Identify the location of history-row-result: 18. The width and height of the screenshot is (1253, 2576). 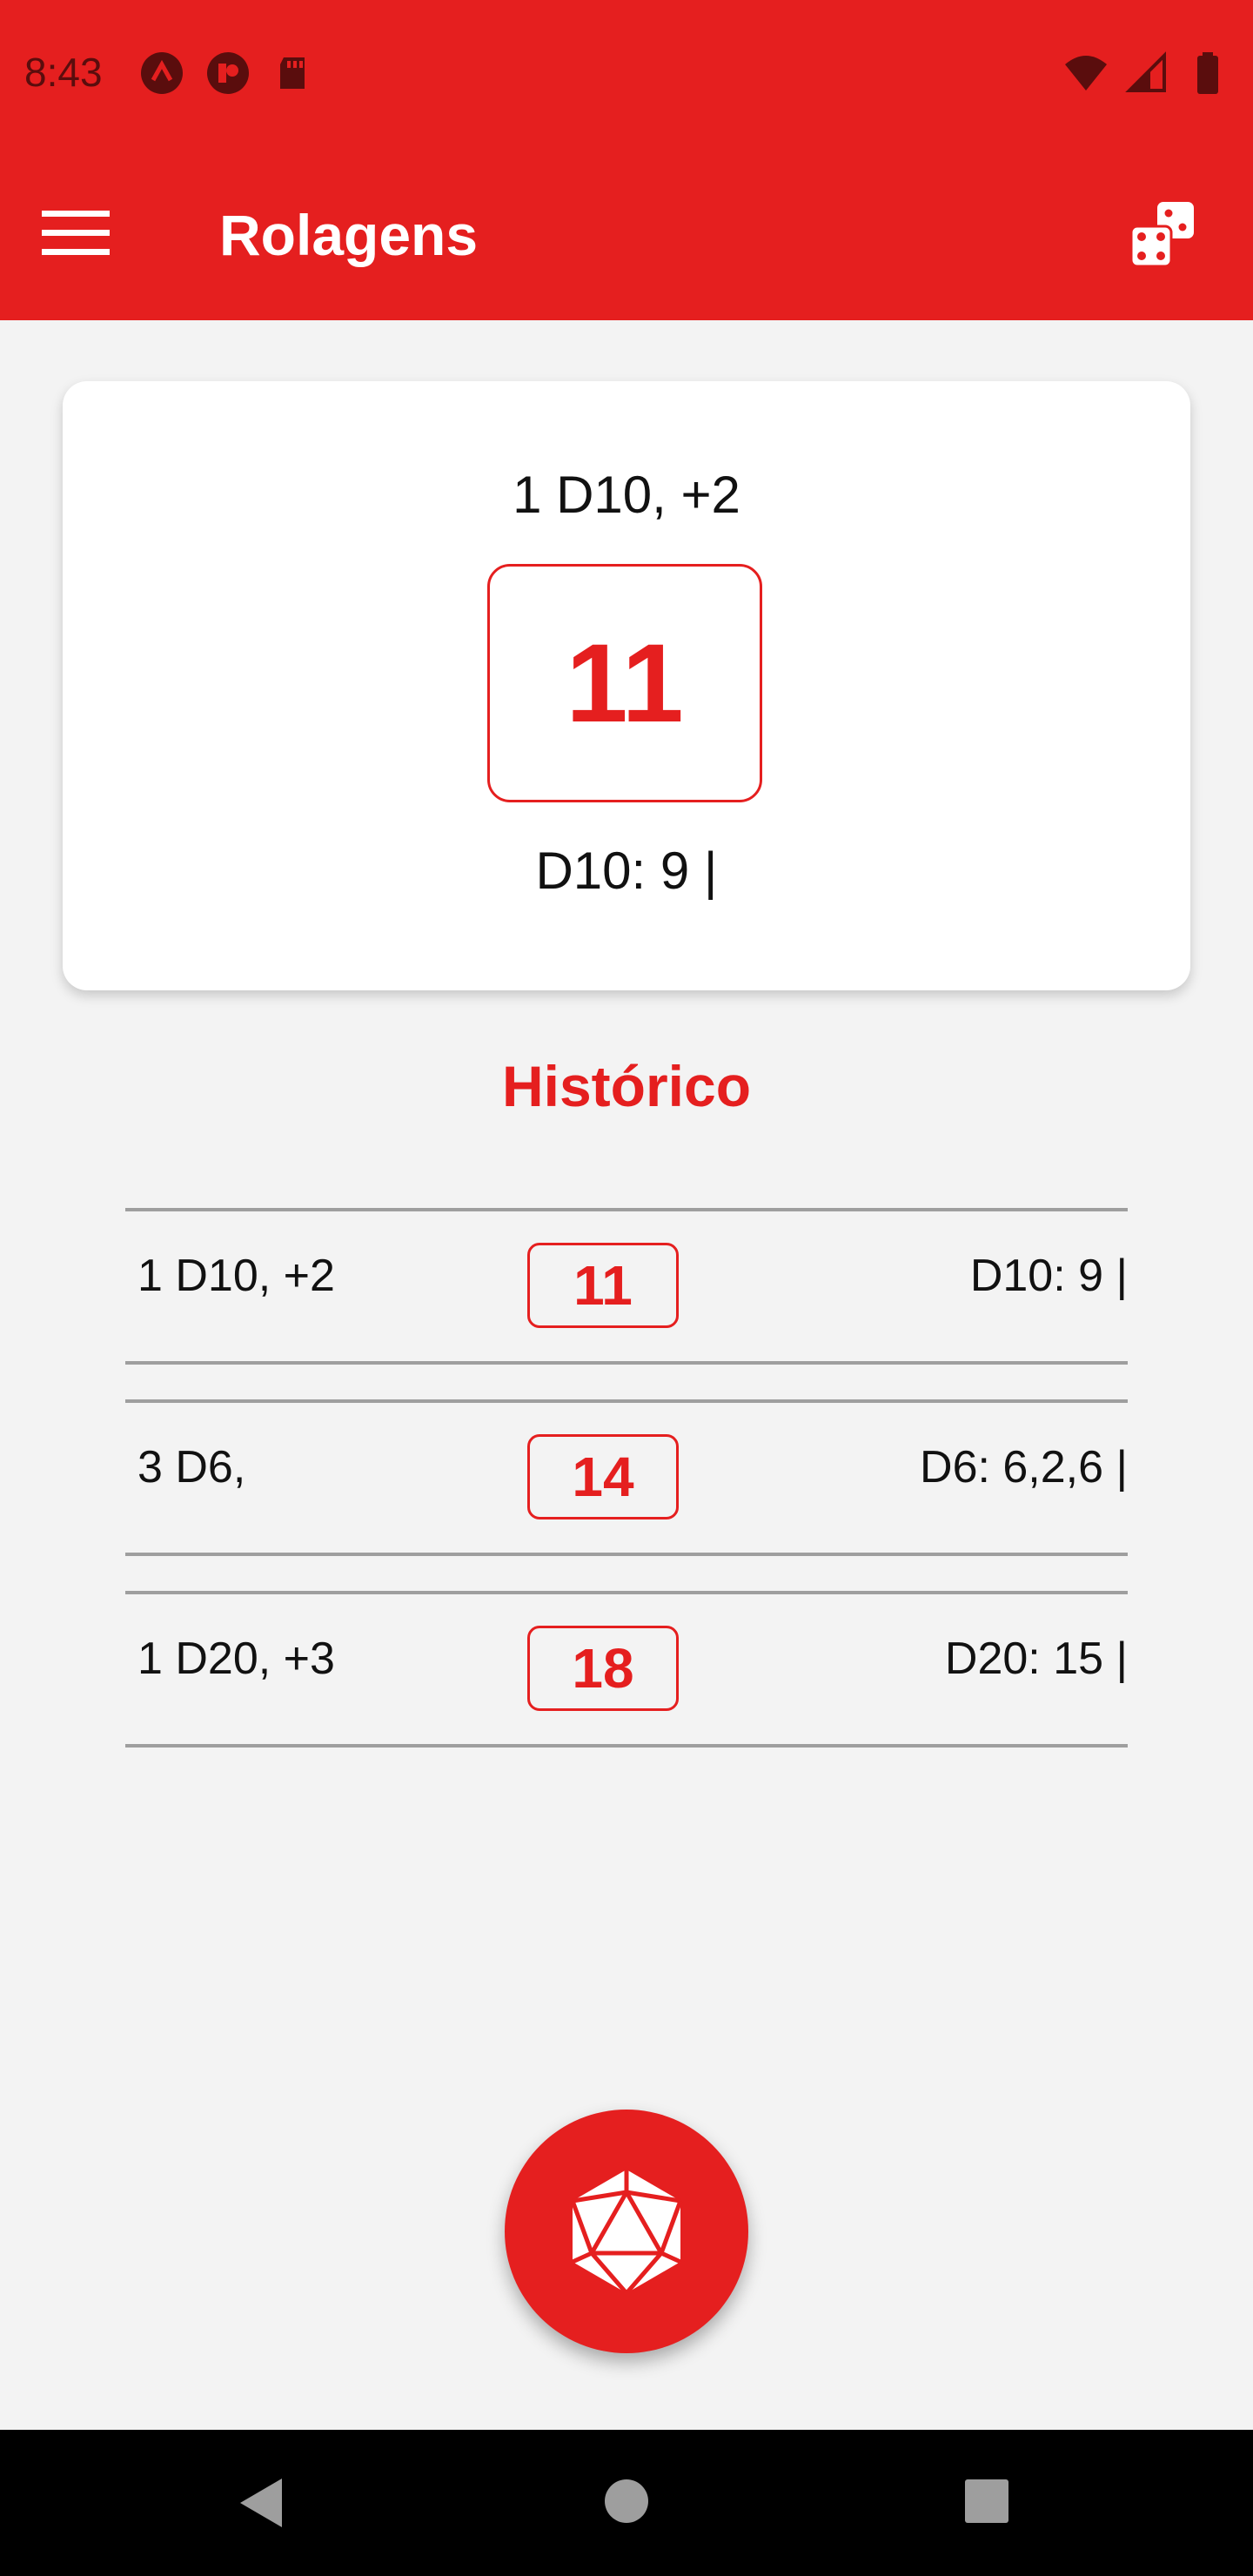
(603, 1668).